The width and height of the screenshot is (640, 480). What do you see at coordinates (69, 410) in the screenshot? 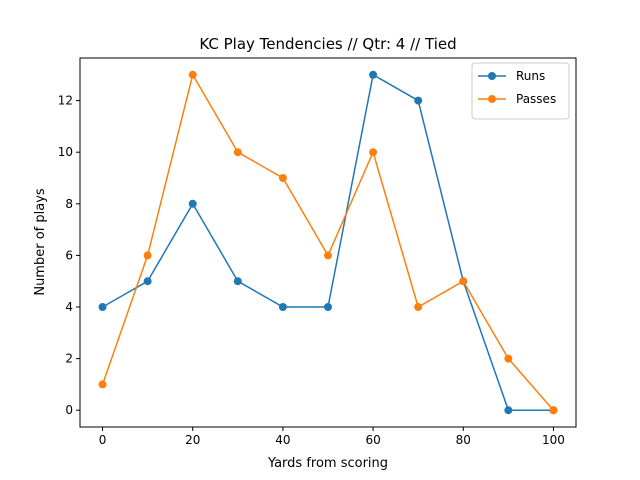
I see `y-tick-label: 0` at bounding box center [69, 410].